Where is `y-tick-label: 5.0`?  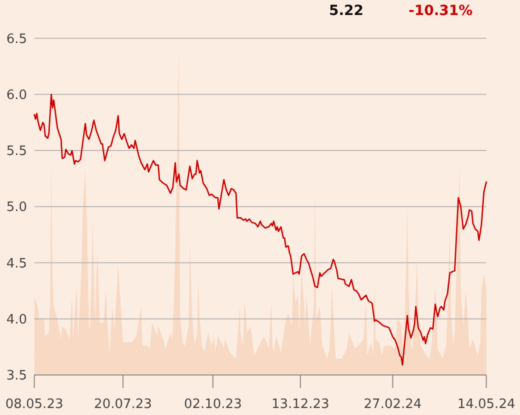 y-tick-label: 5.0 is located at coordinates (16, 208).